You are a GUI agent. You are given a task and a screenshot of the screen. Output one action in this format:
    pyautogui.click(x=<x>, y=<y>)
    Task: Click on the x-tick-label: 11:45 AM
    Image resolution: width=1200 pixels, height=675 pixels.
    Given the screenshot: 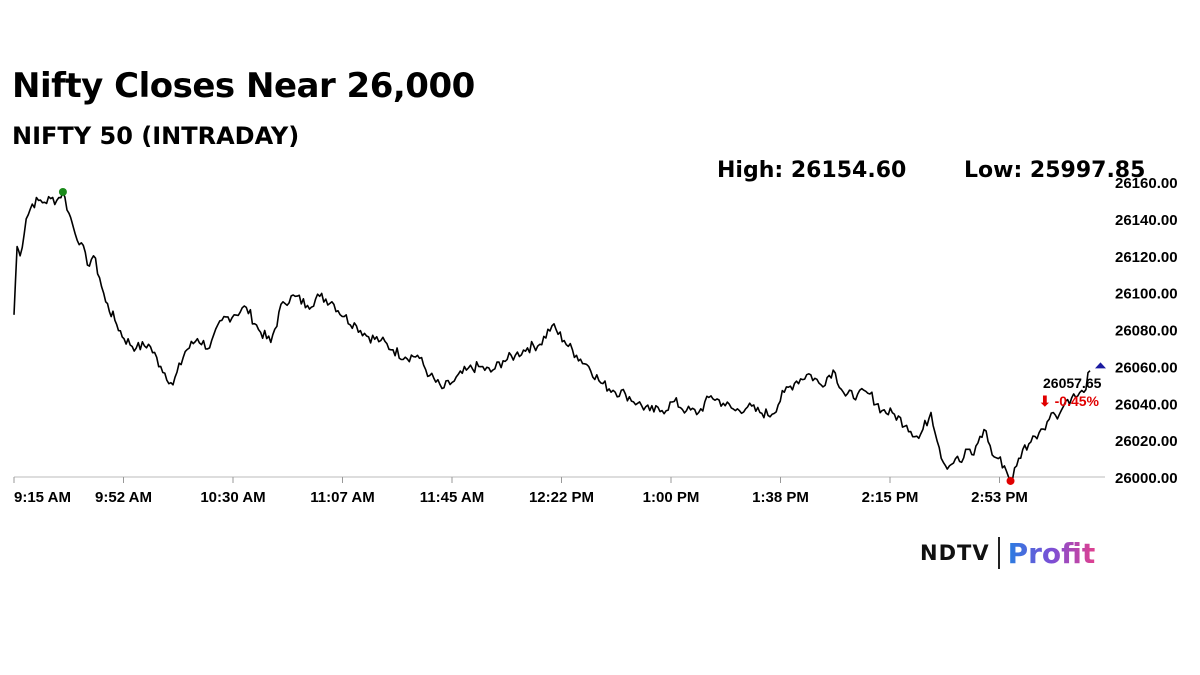 What is the action you would take?
    pyautogui.click(x=452, y=497)
    